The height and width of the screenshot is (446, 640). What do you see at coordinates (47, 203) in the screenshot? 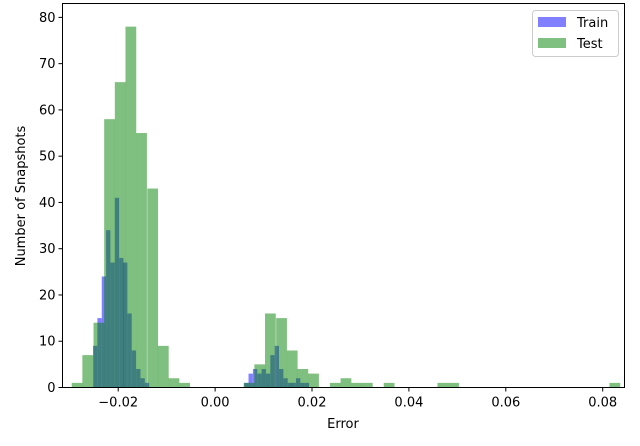
I see `y-tick-label: 40` at bounding box center [47, 203].